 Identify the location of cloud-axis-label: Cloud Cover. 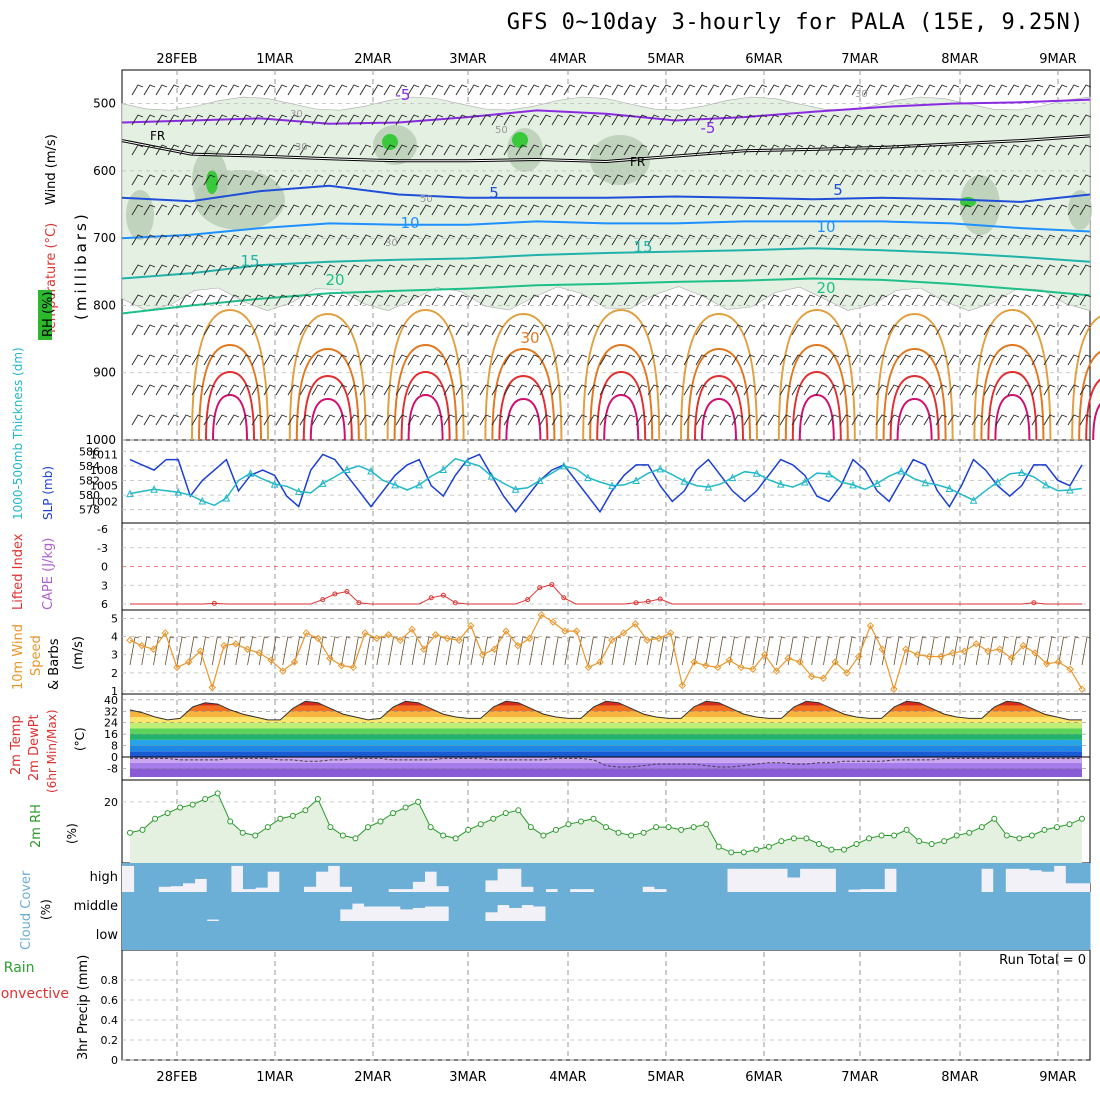
(26, 910).